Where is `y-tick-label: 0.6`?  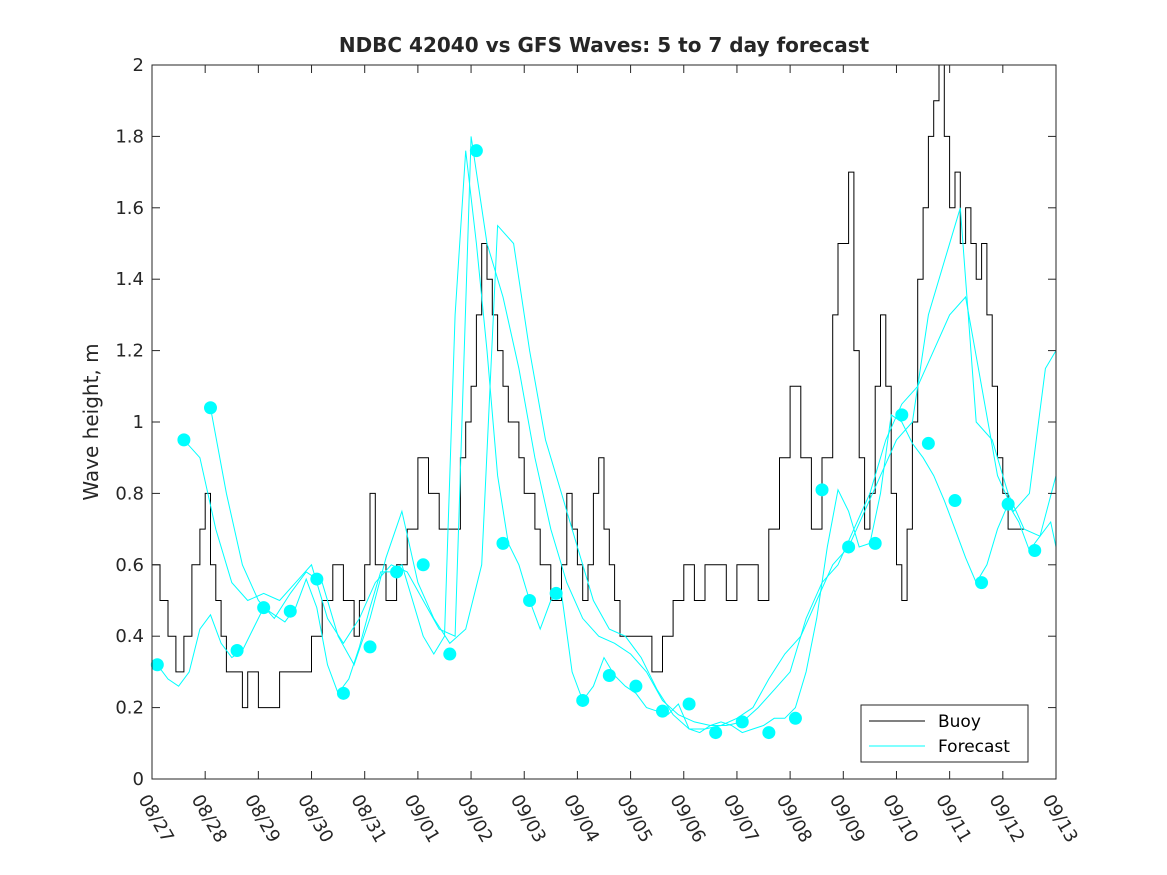
y-tick-label: 0.6 is located at coordinates (129, 565).